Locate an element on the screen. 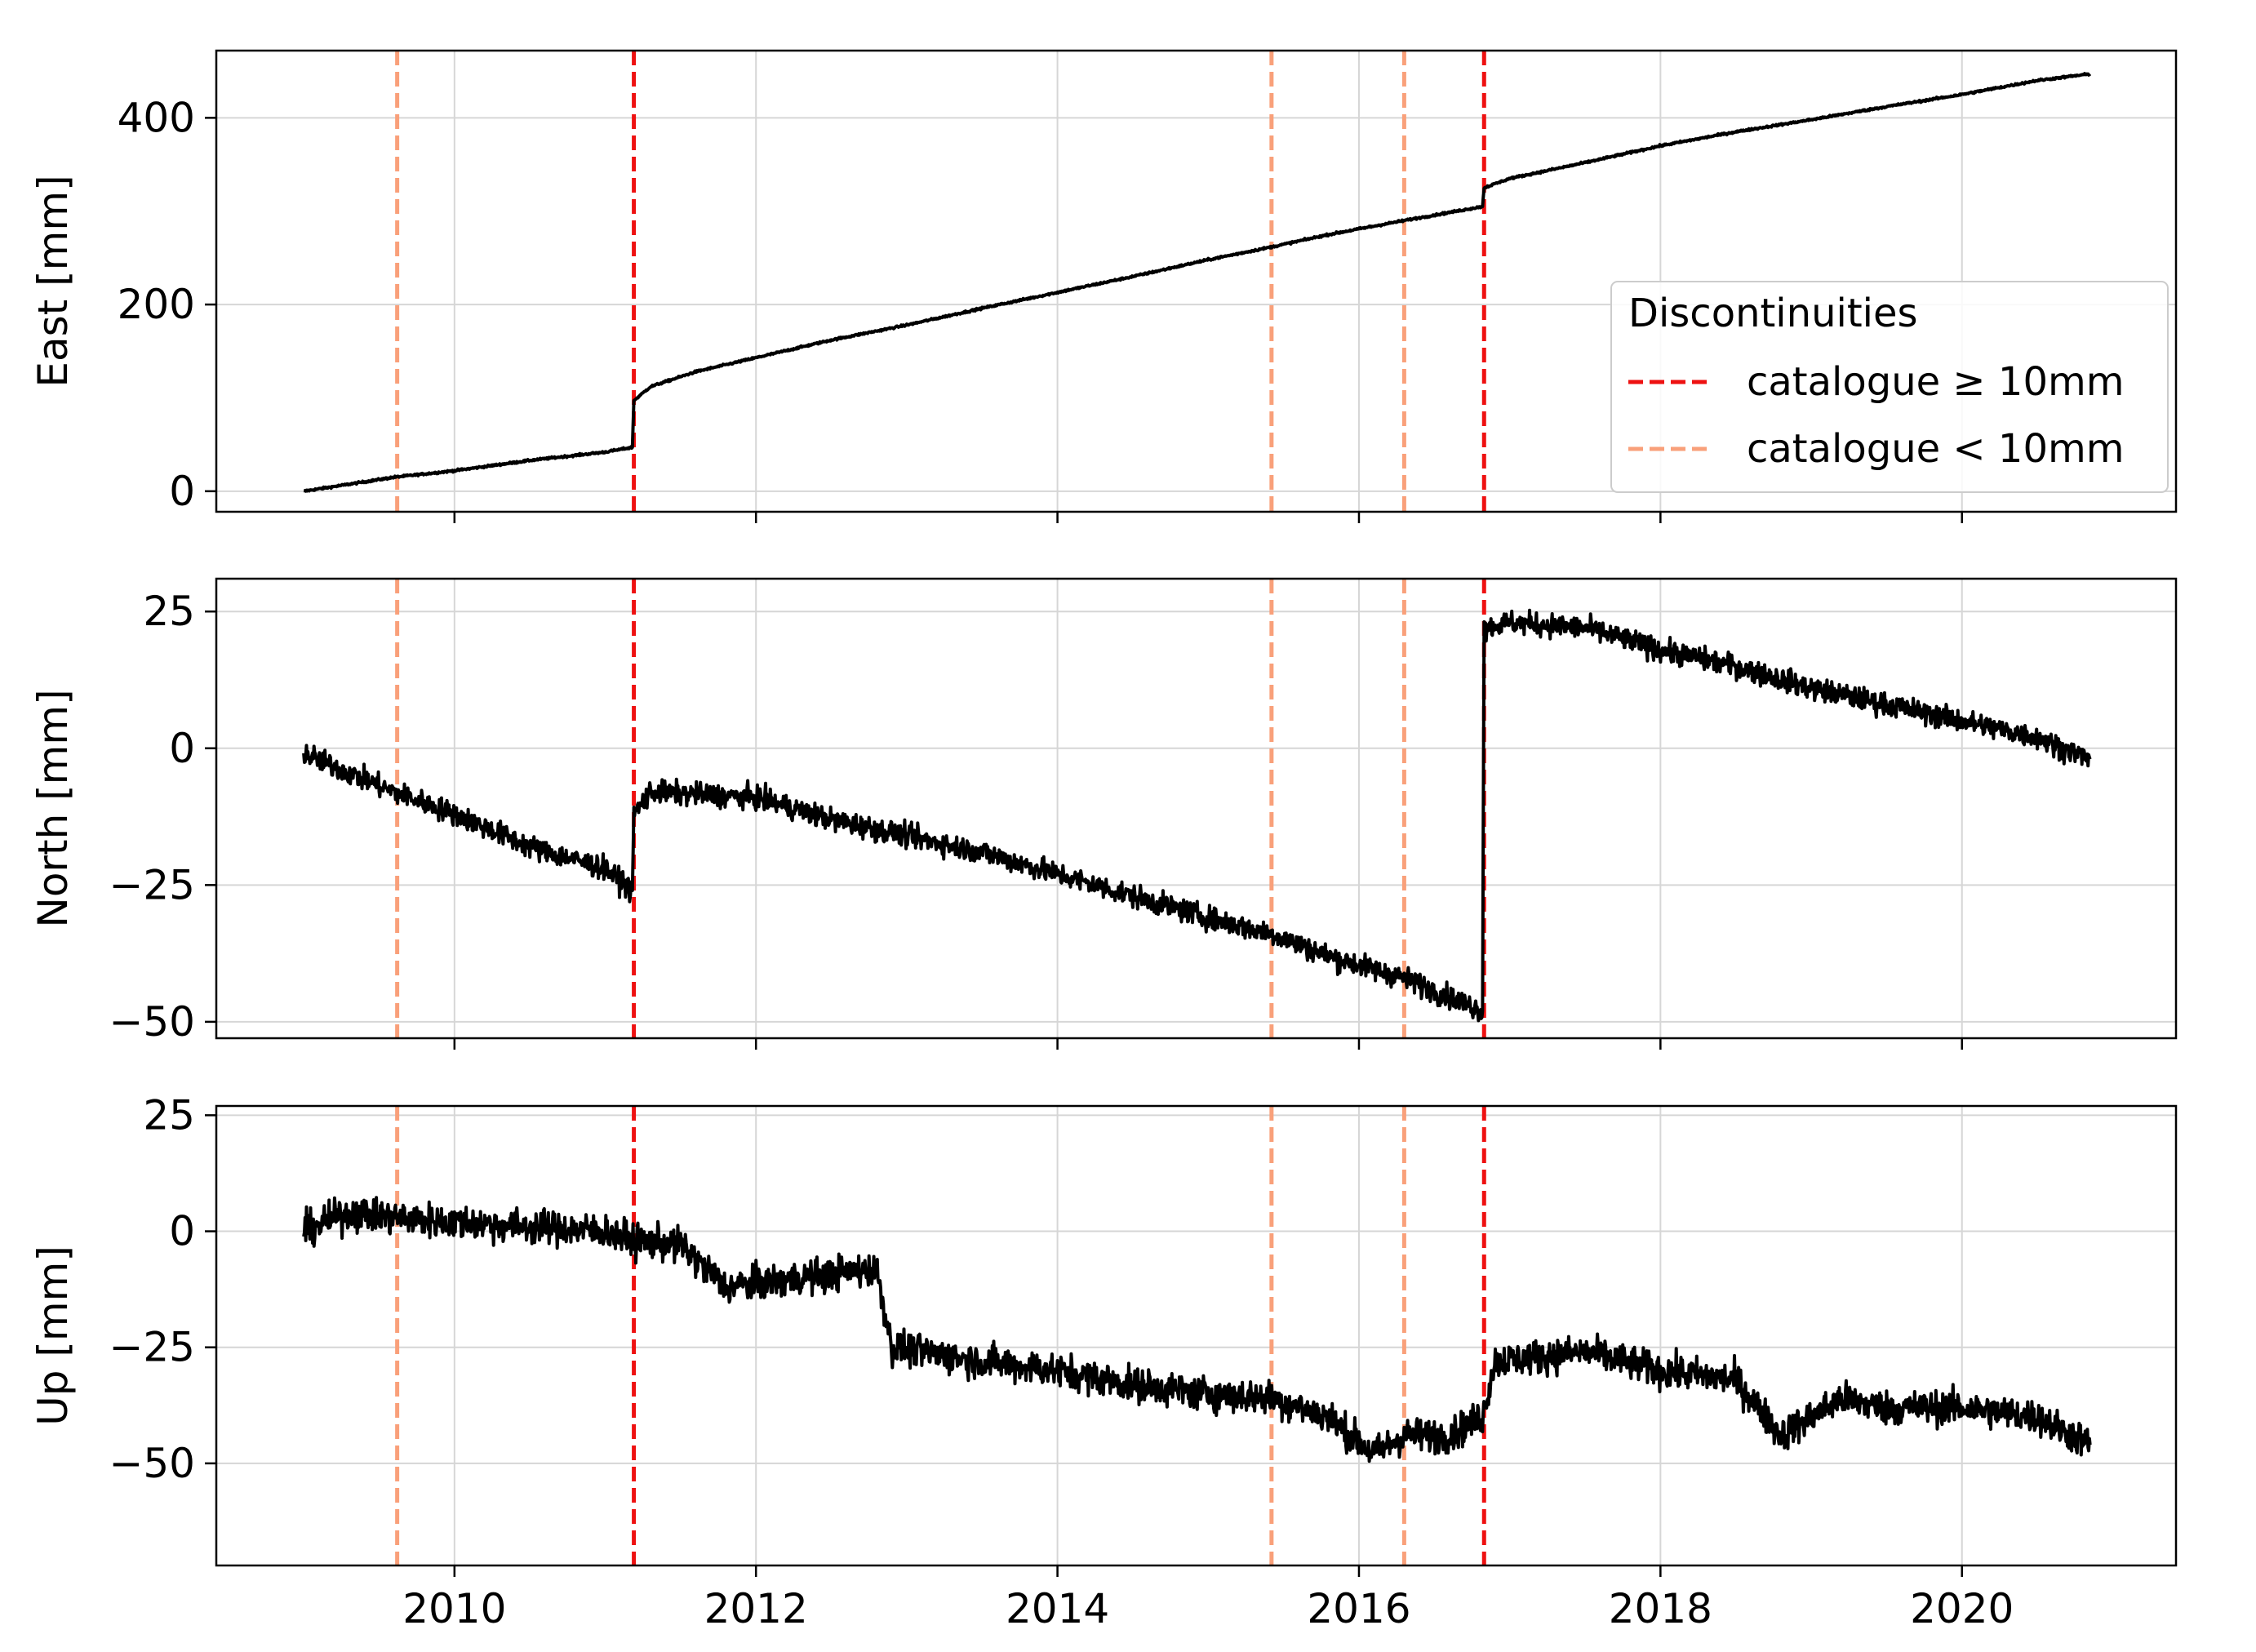 The image size is (2256, 1652). legend-title: Discontinuities is located at coordinates (1773, 313).